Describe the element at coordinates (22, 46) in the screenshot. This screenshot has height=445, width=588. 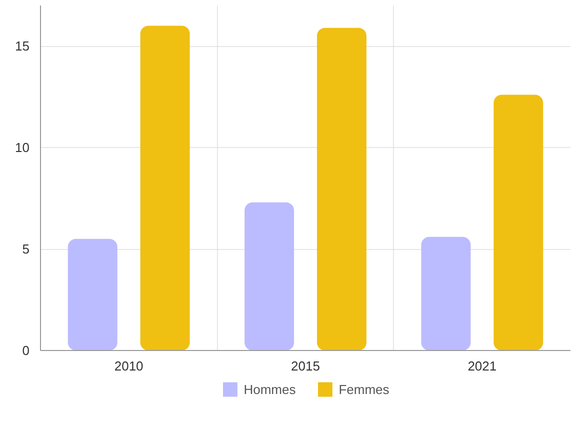
I see `y-tick-label: 15` at that location.